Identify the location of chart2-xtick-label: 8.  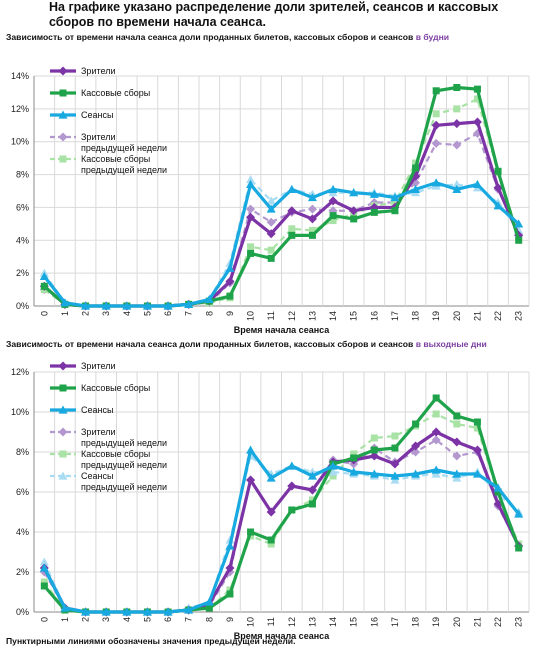
(209, 619).